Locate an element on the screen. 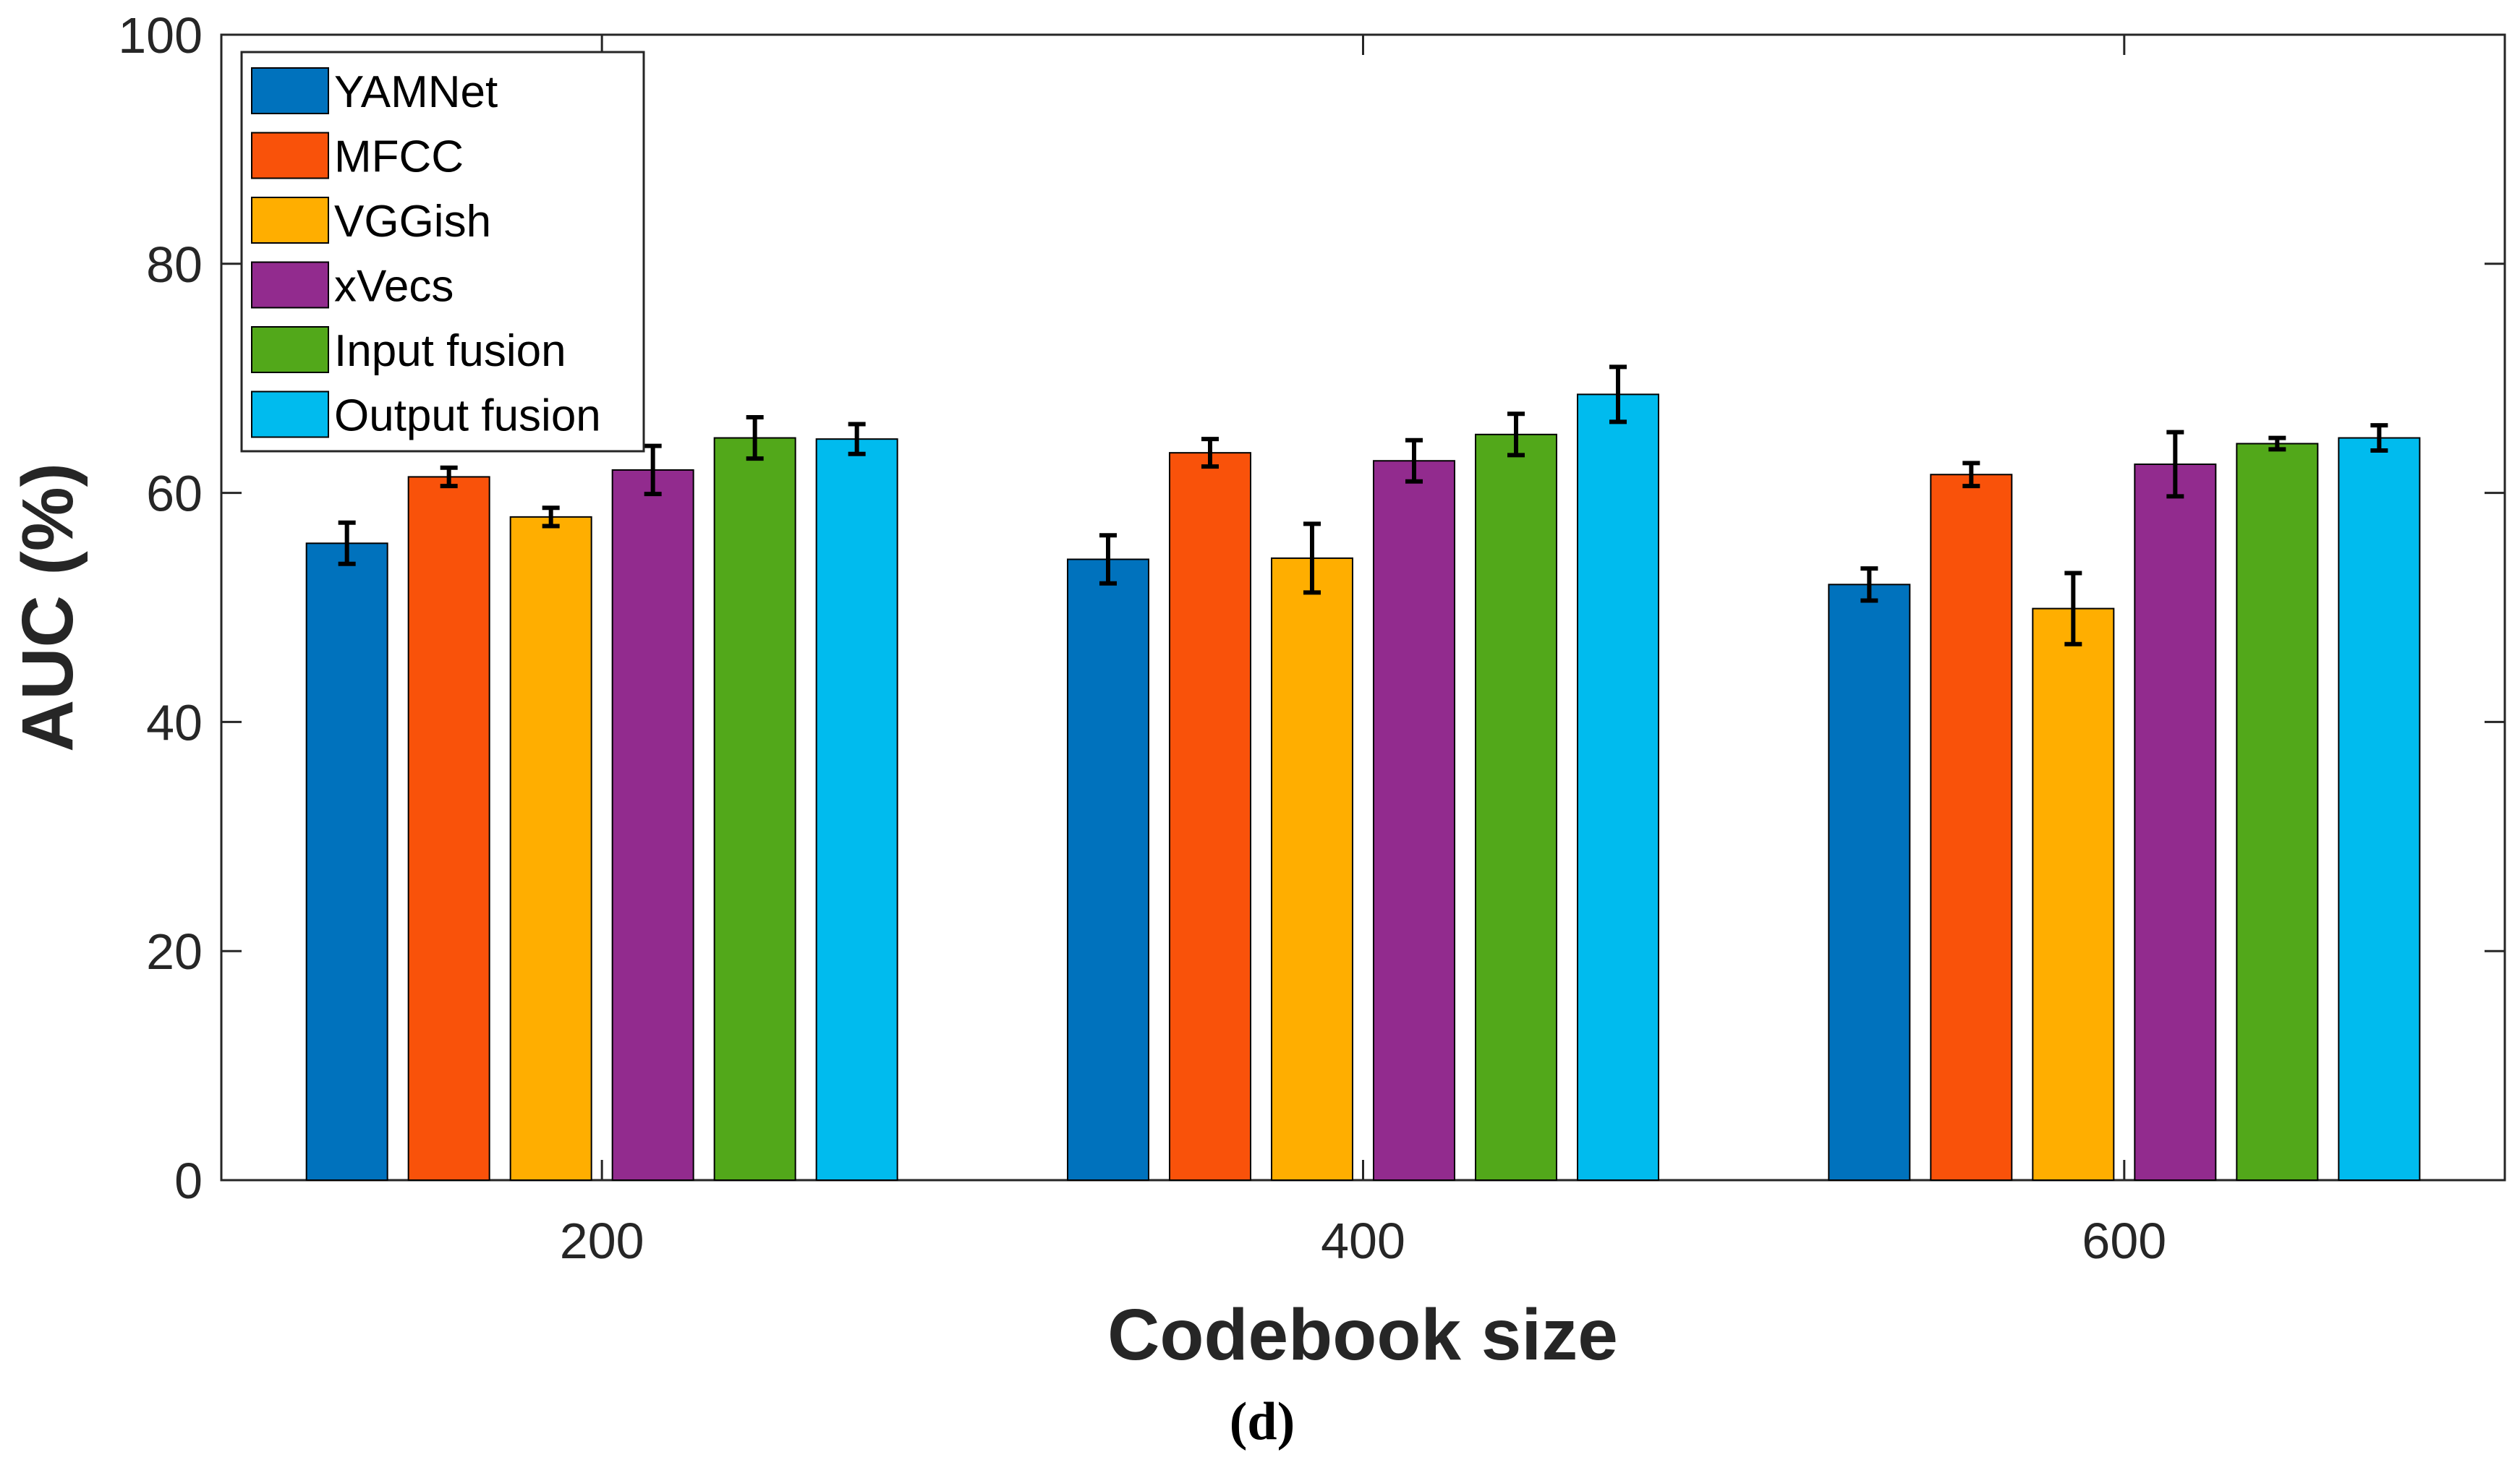 The image size is (2520, 1460). legend-box is located at coordinates (442, 252).